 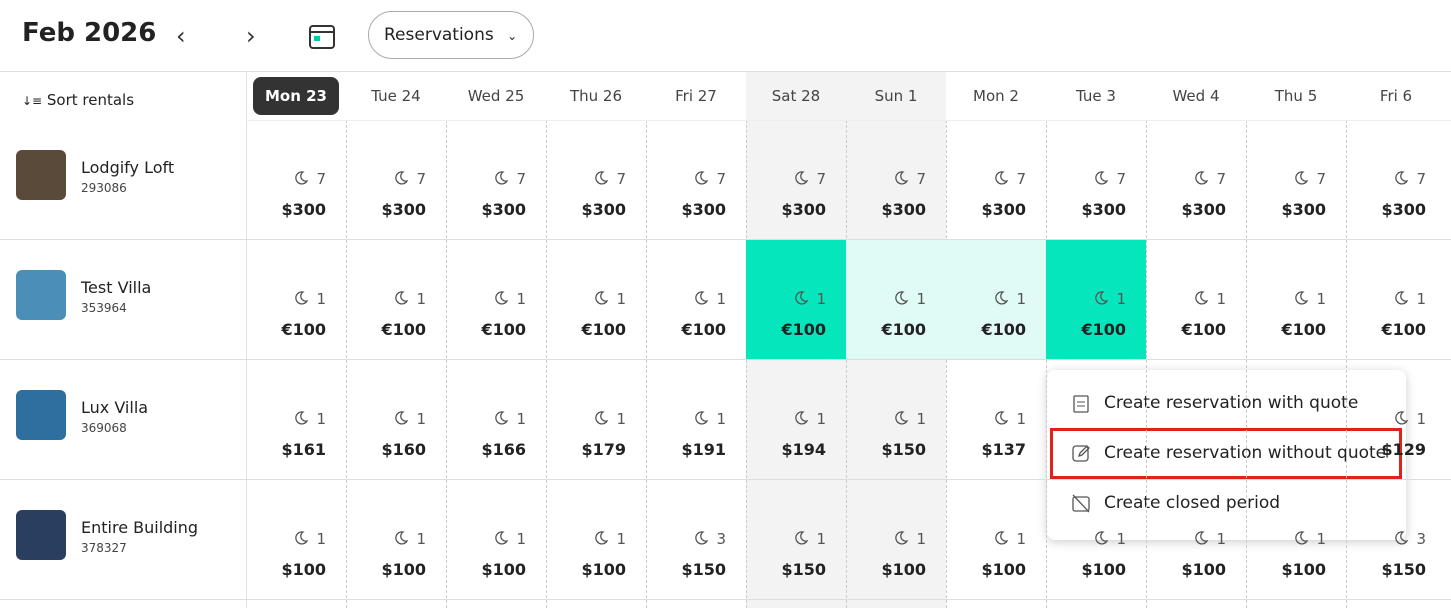 I want to click on menu-item: Create reservation with quote, so click(x=1231, y=403).